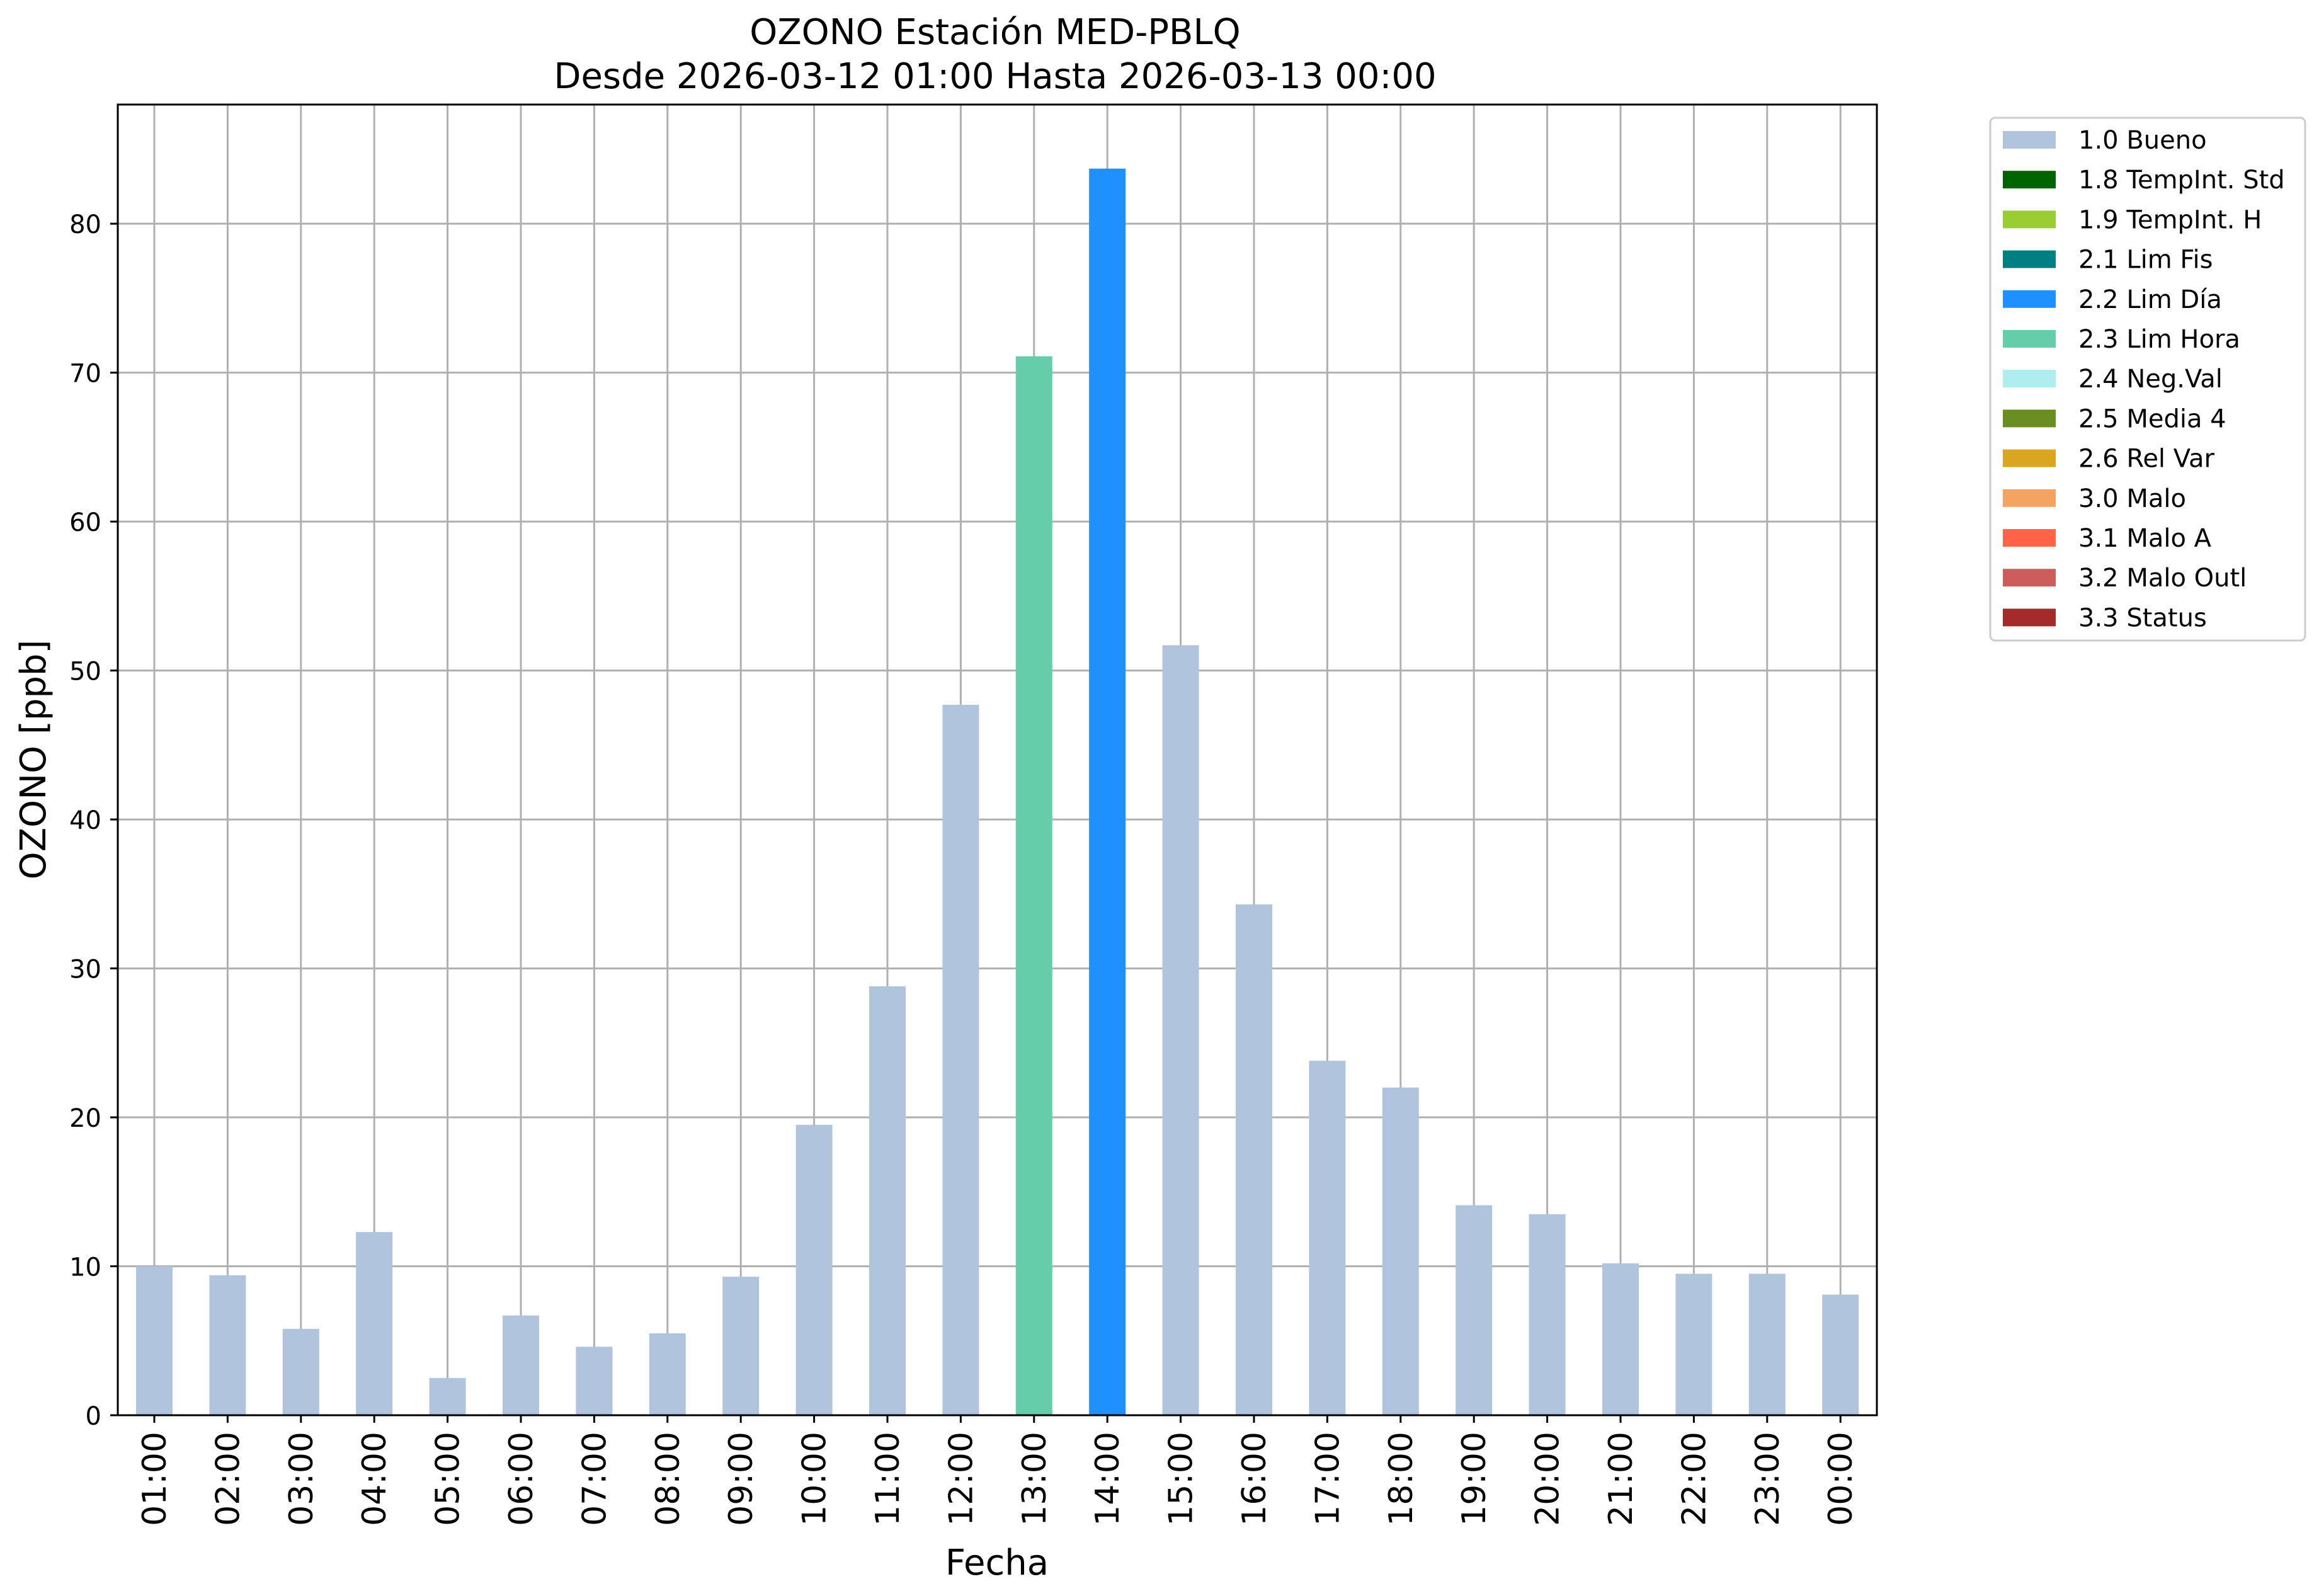  I want to click on y-tick-label: 10, so click(85, 1267).